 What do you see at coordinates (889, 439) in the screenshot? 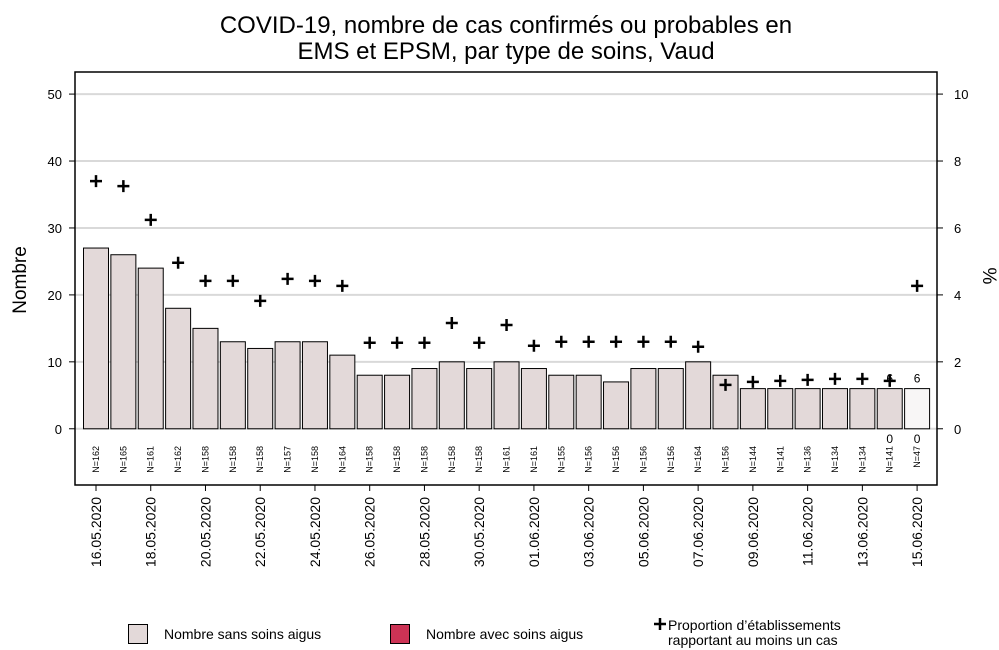
I see `value-label: 0` at bounding box center [889, 439].